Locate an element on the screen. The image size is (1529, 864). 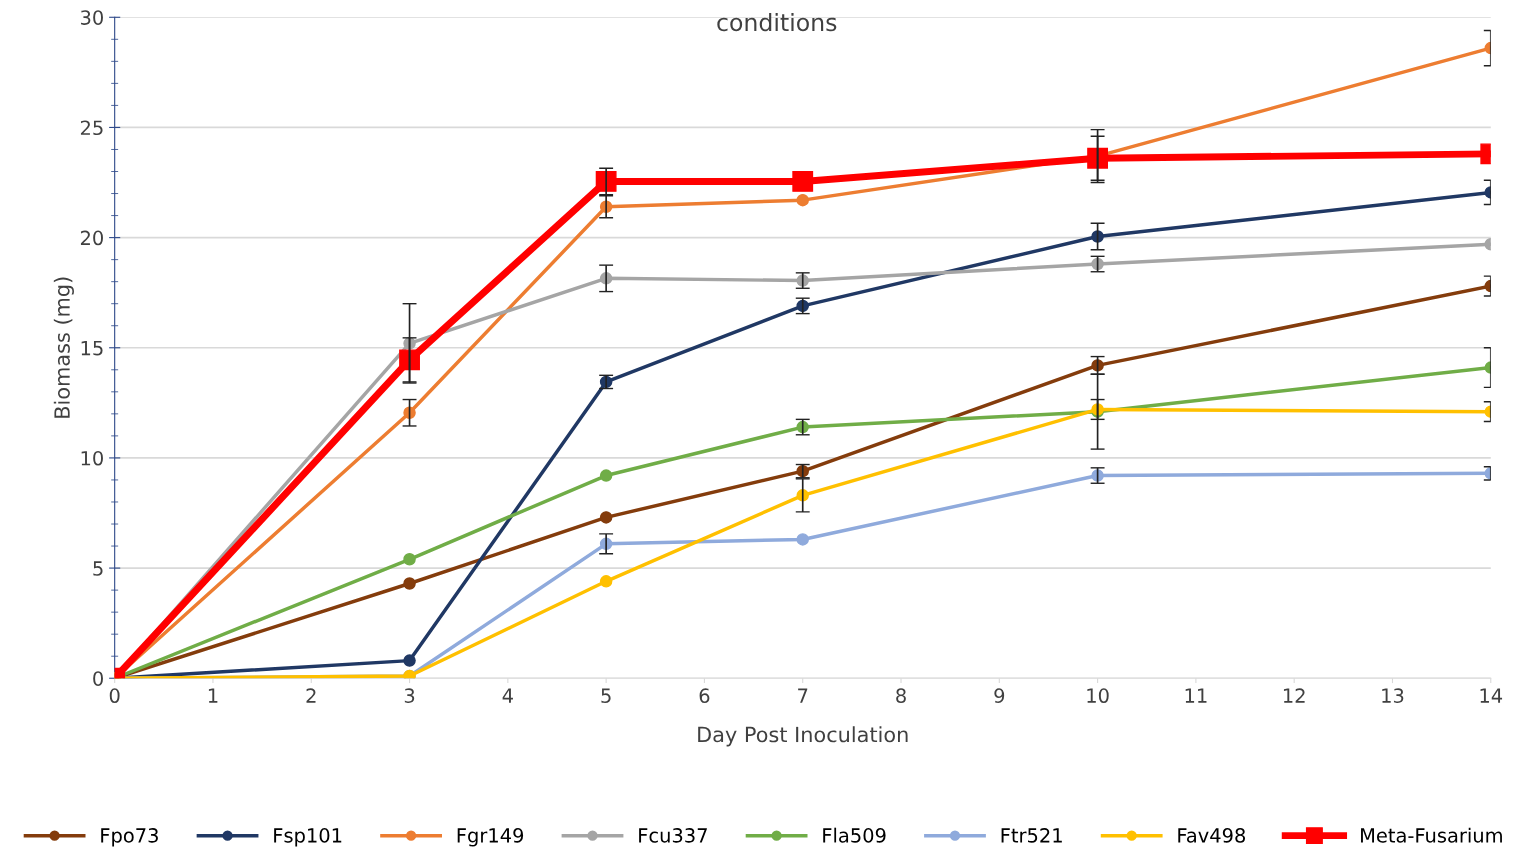
legend-label: Fsp101 is located at coordinates (308, 837).